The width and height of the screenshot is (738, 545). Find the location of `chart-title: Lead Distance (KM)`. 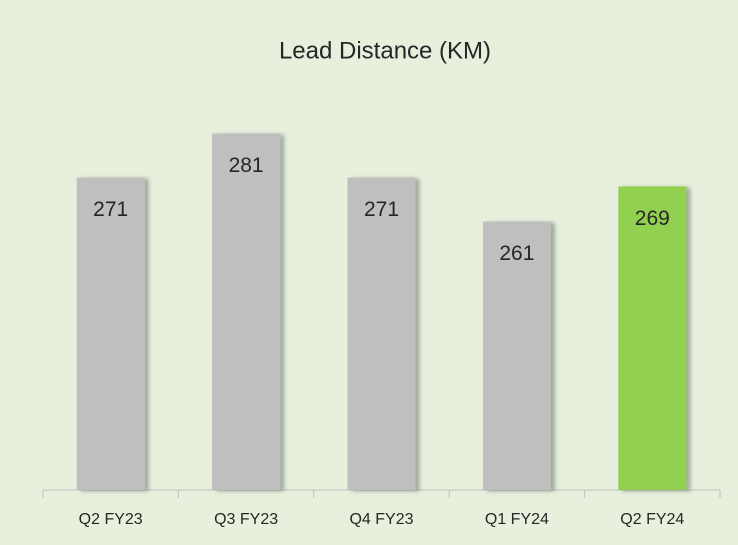

chart-title: Lead Distance (KM) is located at coordinates (385, 50).